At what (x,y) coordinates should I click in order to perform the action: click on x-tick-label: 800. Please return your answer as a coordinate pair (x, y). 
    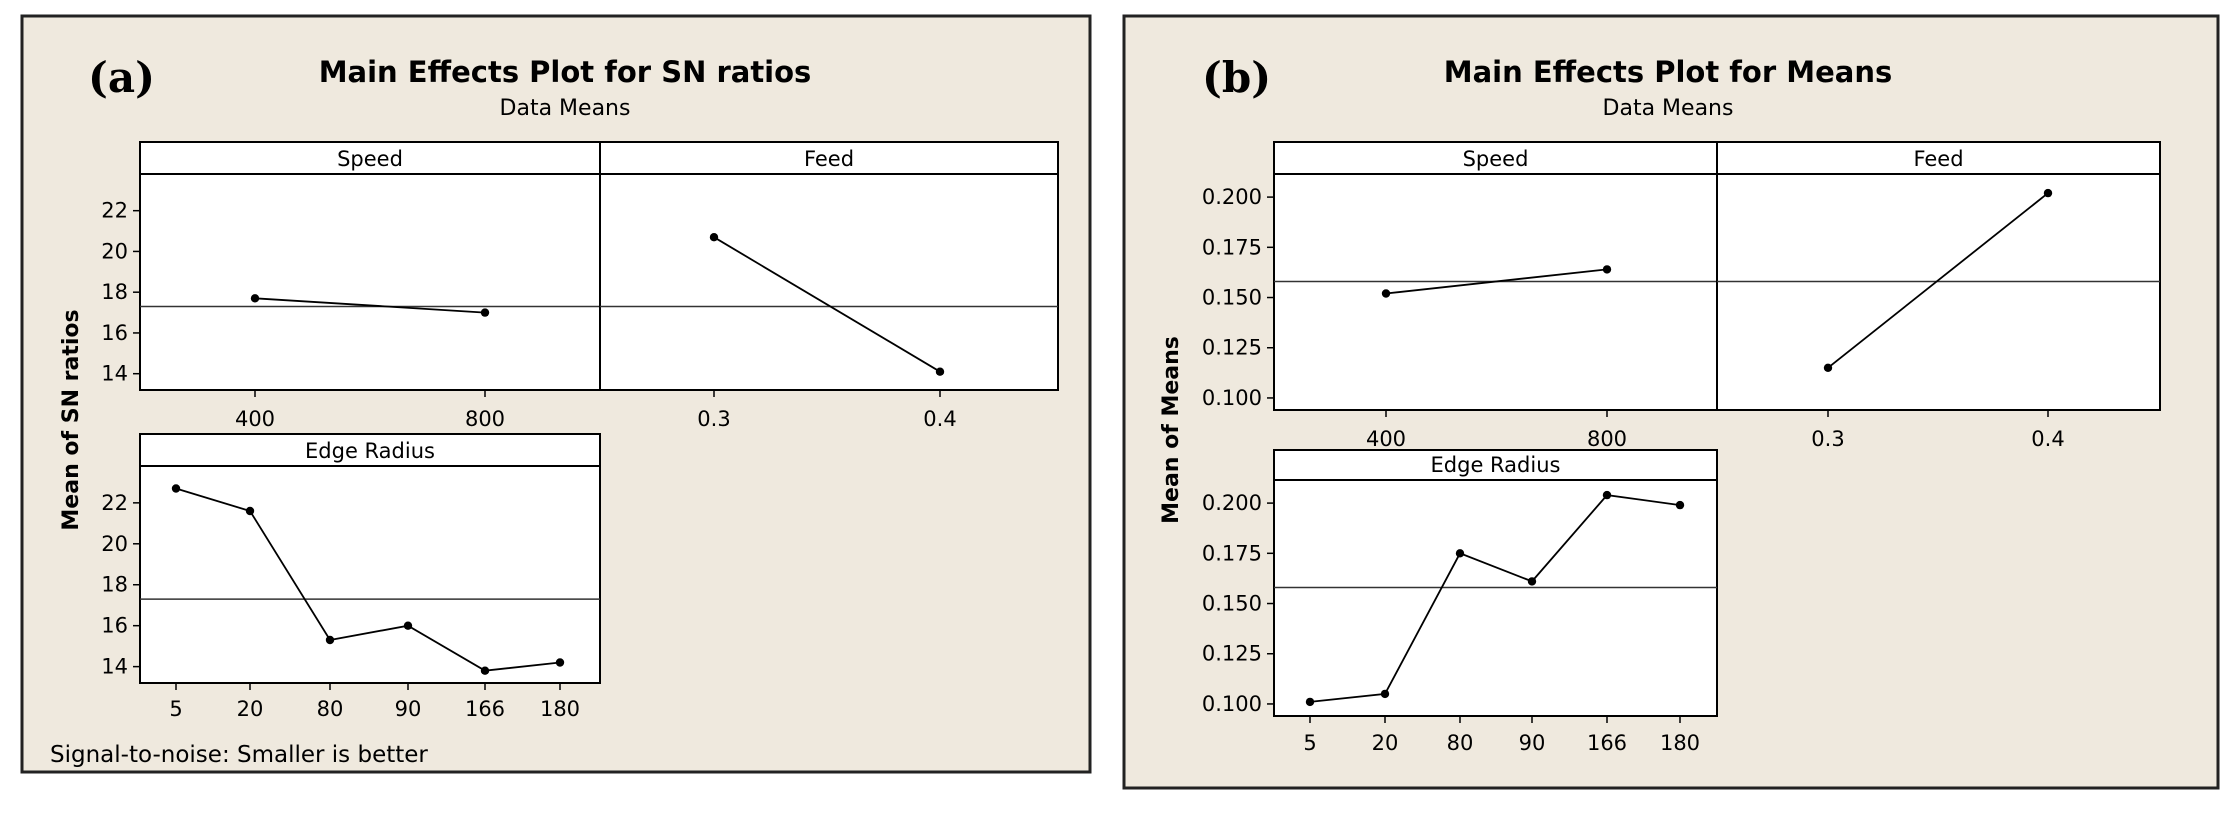
    Looking at the image, I should click on (485, 419).